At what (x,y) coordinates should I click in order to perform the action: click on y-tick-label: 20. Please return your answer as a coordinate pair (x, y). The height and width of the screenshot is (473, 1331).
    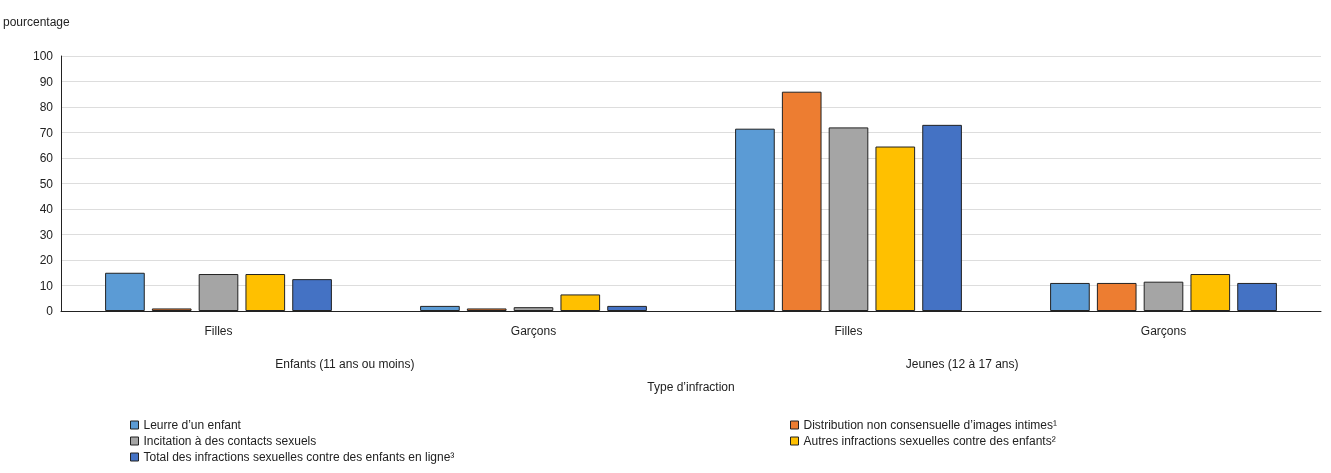
    Looking at the image, I should click on (46, 260).